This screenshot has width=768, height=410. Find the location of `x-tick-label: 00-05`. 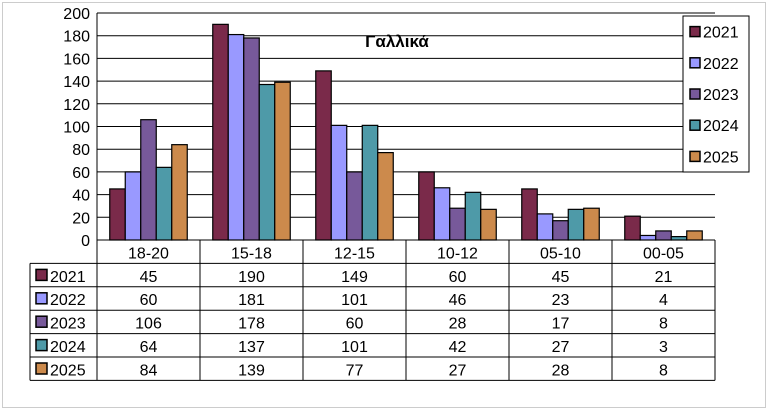

x-tick-label: 00-05 is located at coordinates (663, 253).